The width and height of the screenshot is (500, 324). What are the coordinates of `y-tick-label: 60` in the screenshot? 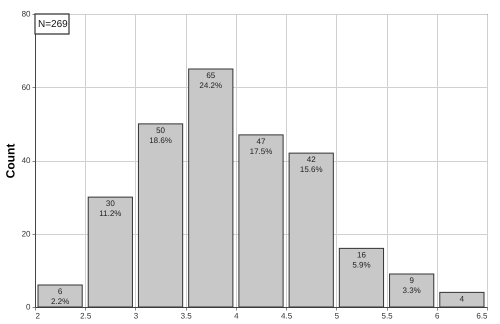 It's located at (27, 87).